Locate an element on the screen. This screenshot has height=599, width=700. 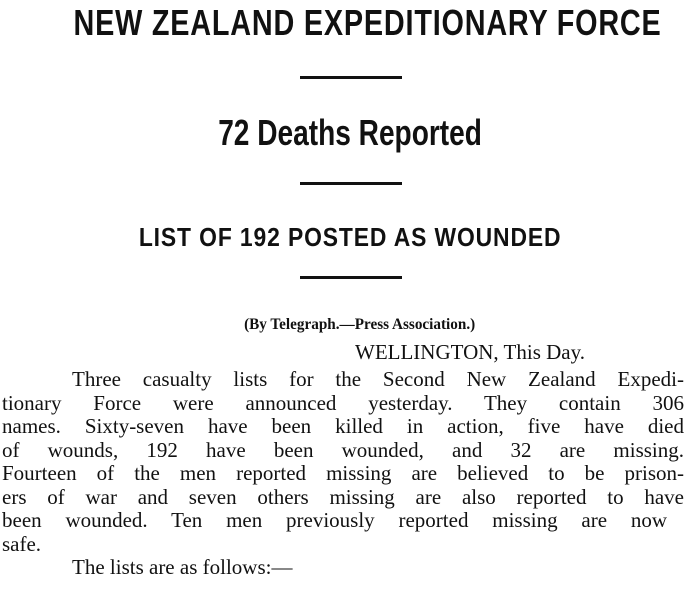
byline: (By Telegraph.—Press Association.) is located at coordinates (360, 324).